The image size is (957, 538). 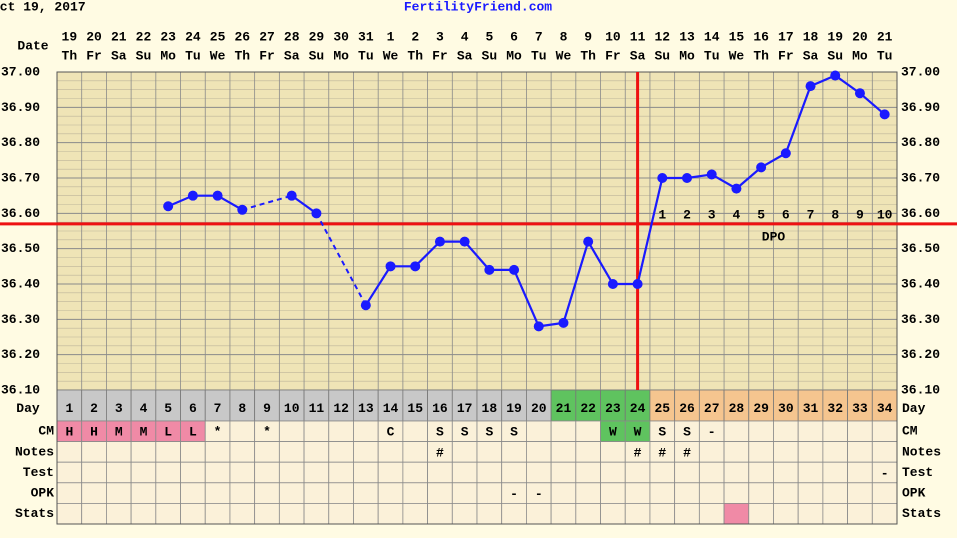 What do you see at coordinates (737, 214) in the screenshot?
I see `dpo-number: 4` at bounding box center [737, 214].